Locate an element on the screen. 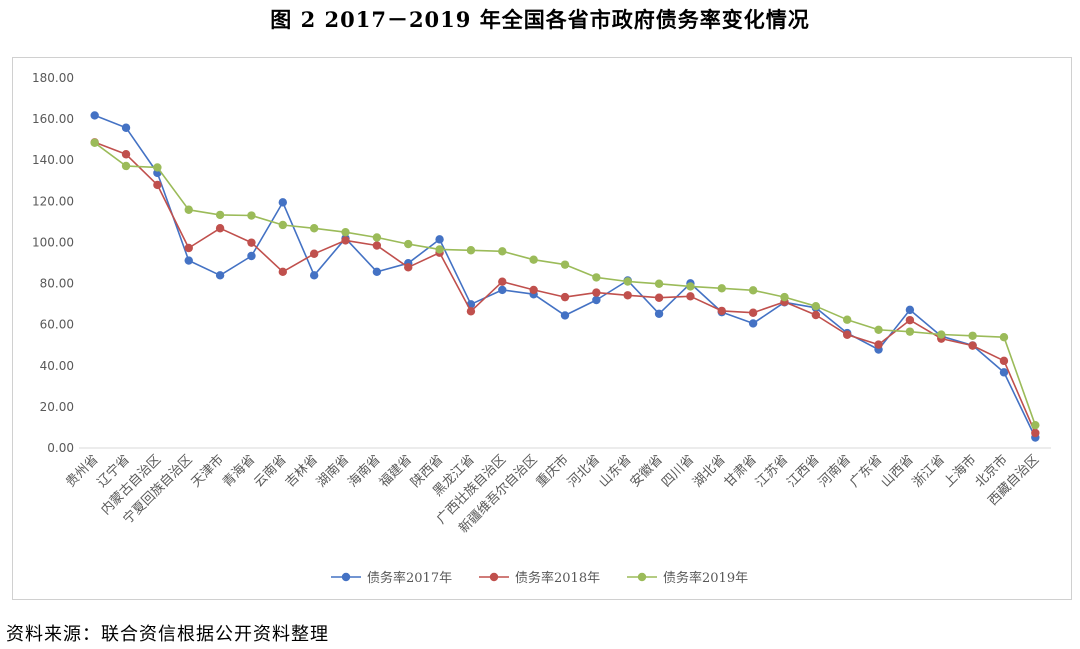 Image resolution: width=1080 pixels, height=649 pixels. x-tick-label: 天津市 is located at coordinates (207, 471).